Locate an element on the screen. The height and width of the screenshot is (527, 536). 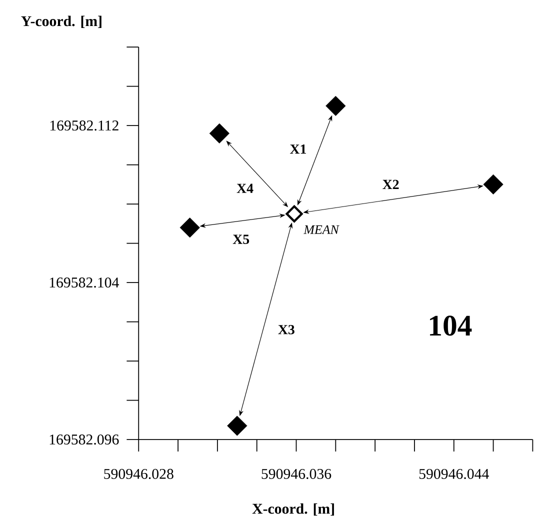
y-tick-label: 169582.112 is located at coordinates (84, 125).